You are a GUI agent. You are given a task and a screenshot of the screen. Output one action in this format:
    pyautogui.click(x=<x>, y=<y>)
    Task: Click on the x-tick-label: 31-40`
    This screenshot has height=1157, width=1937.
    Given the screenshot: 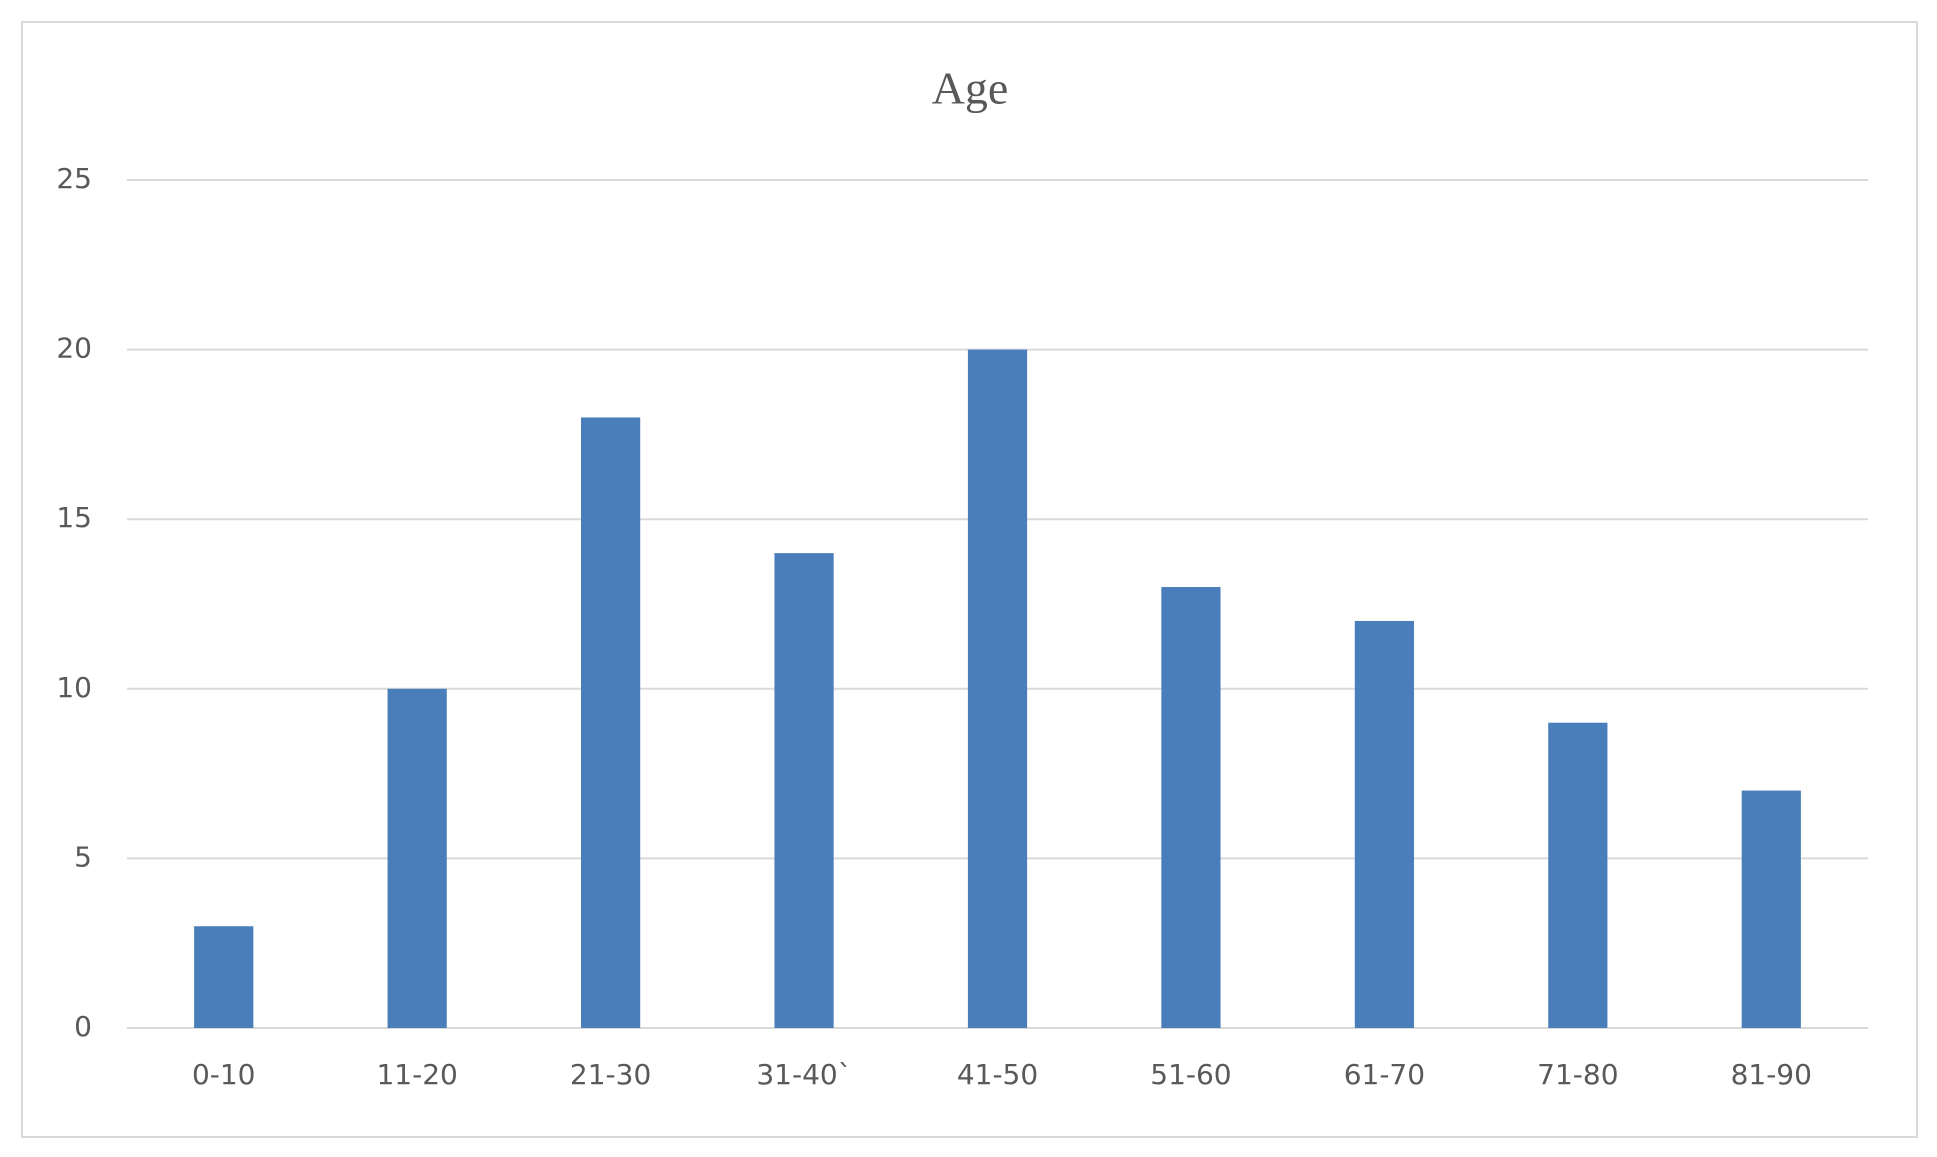 What is the action you would take?
    pyautogui.click(x=803, y=1074)
    